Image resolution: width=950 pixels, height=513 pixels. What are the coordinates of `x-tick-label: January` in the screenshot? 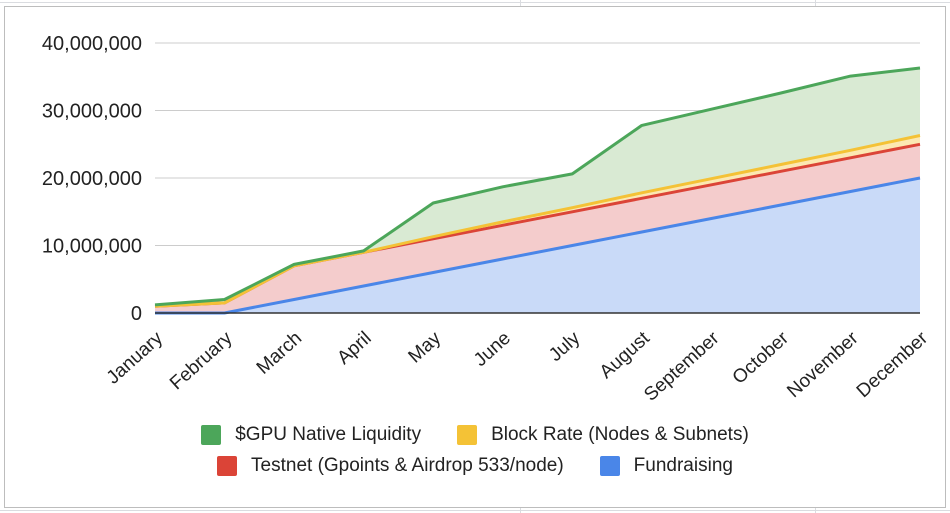 It's located at (135, 357).